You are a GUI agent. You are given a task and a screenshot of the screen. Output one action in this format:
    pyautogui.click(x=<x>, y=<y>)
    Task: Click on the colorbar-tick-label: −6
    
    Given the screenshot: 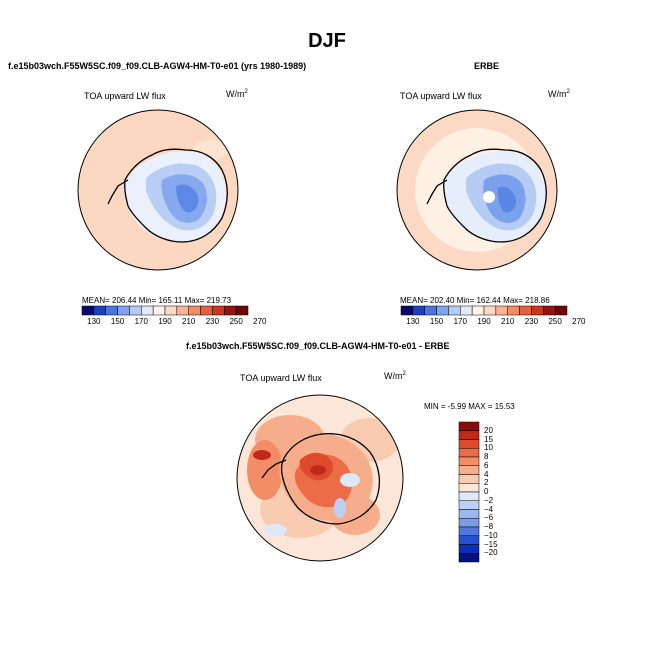 What is the action you would take?
    pyautogui.click(x=489, y=518)
    